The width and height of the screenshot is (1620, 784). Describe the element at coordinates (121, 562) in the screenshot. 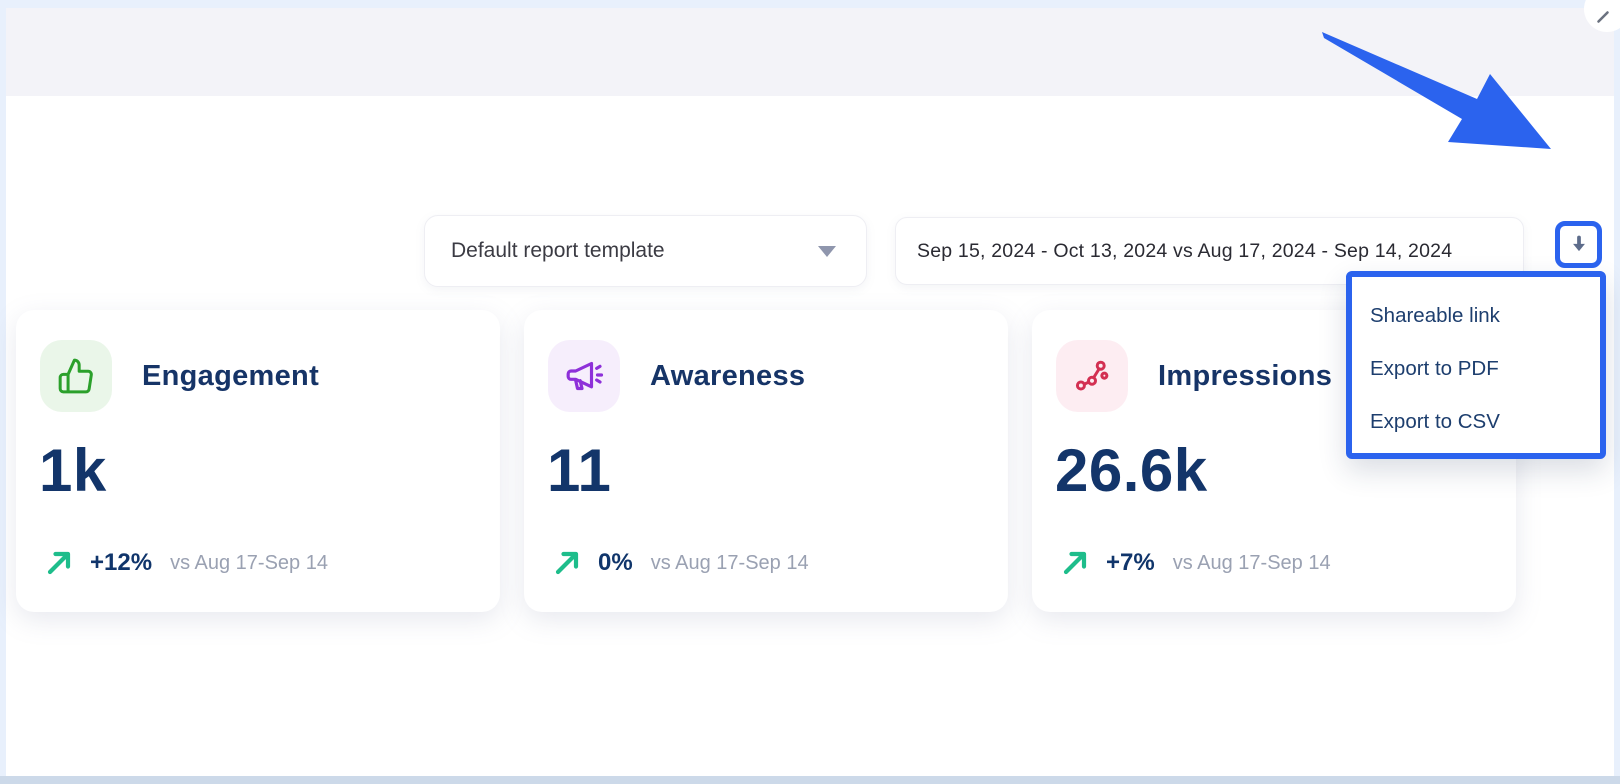

I see `trend-percent: +12%` at that location.